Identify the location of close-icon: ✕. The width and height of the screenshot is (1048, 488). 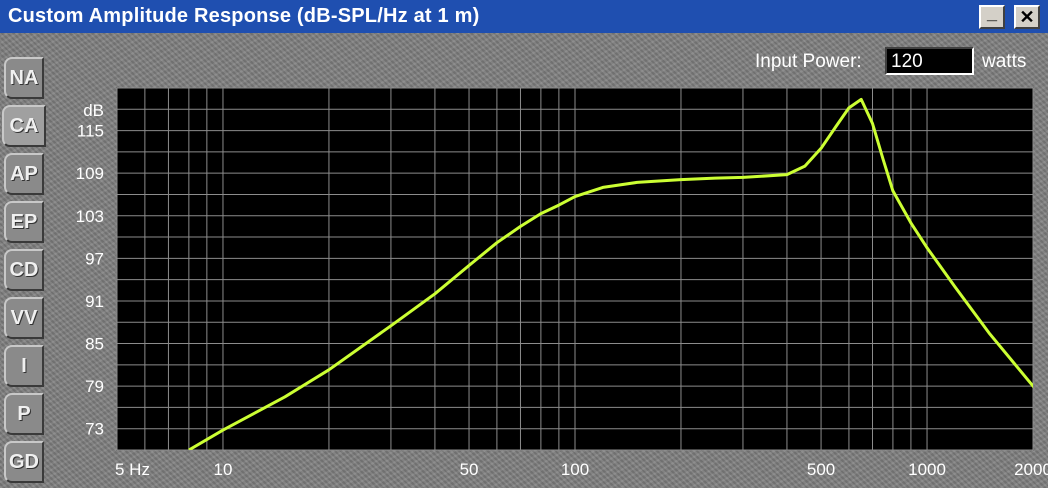
(1027, 17).